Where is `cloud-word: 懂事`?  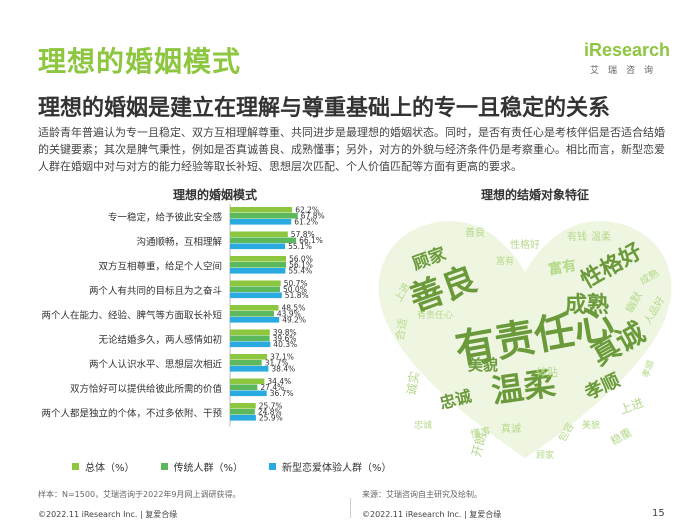 cloud-word: 懂事 is located at coordinates (480, 432).